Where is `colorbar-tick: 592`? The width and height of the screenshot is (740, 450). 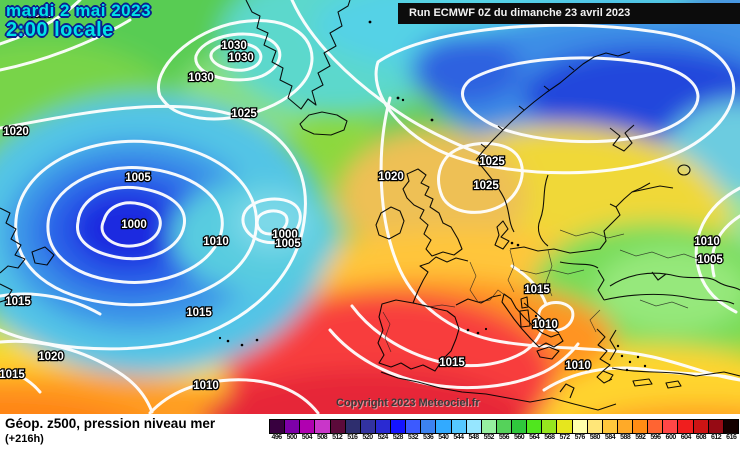
colorbar-tick: 592 is located at coordinates (640, 437).